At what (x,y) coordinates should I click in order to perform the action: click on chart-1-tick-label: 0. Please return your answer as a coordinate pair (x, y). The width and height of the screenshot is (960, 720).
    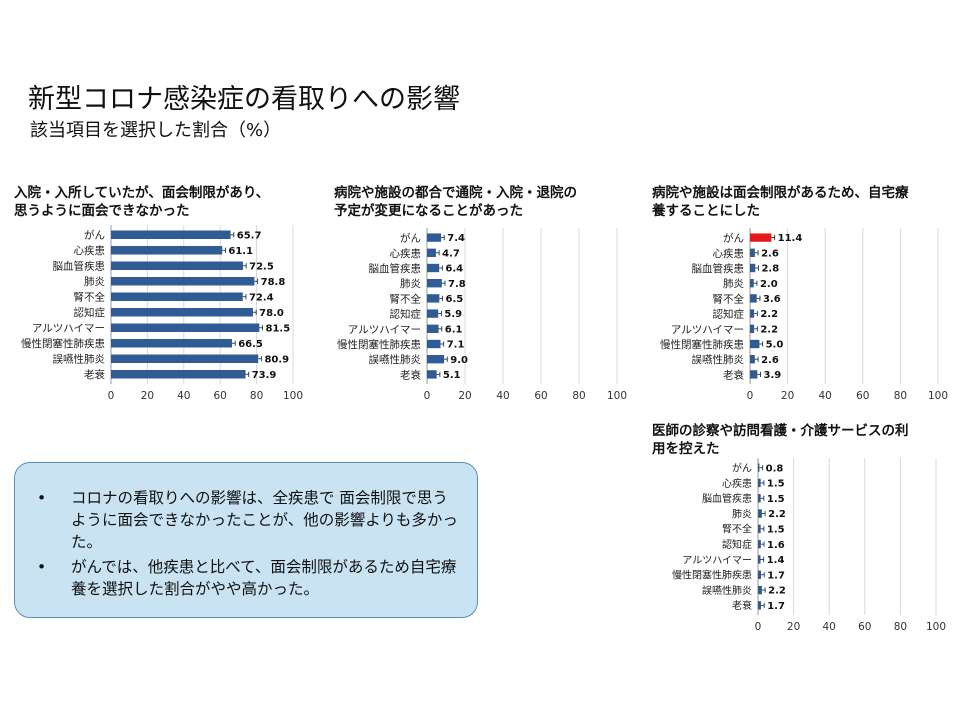
    Looking at the image, I should click on (111, 396).